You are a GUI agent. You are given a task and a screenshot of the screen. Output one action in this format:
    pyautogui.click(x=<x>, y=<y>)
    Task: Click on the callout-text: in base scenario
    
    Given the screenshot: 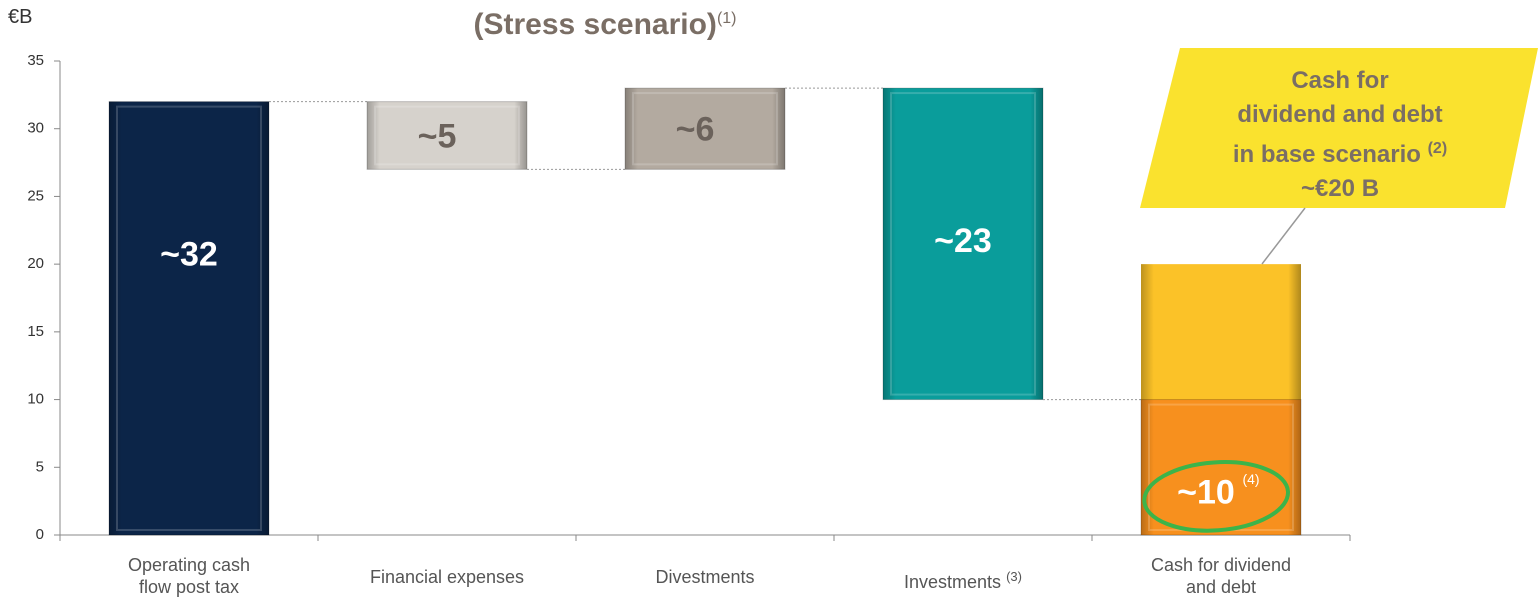 What is the action you would take?
    pyautogui.click(x=1326, y=154)
    